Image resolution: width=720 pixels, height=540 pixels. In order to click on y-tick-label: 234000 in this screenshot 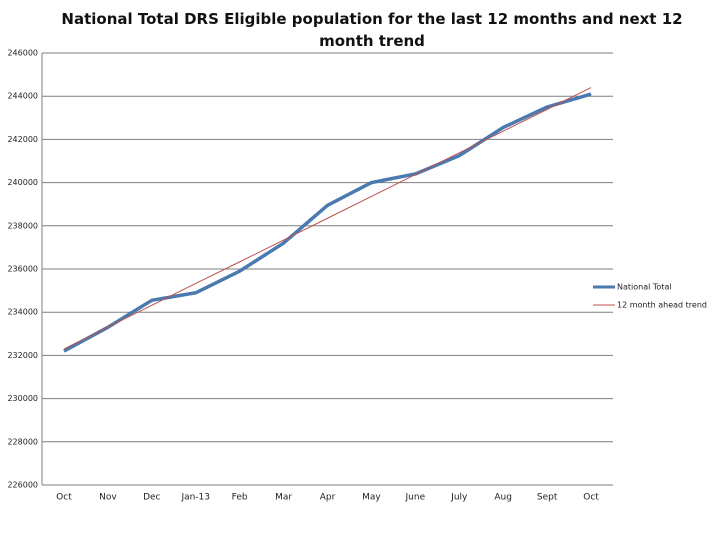, I will do `click(22, 312)`.